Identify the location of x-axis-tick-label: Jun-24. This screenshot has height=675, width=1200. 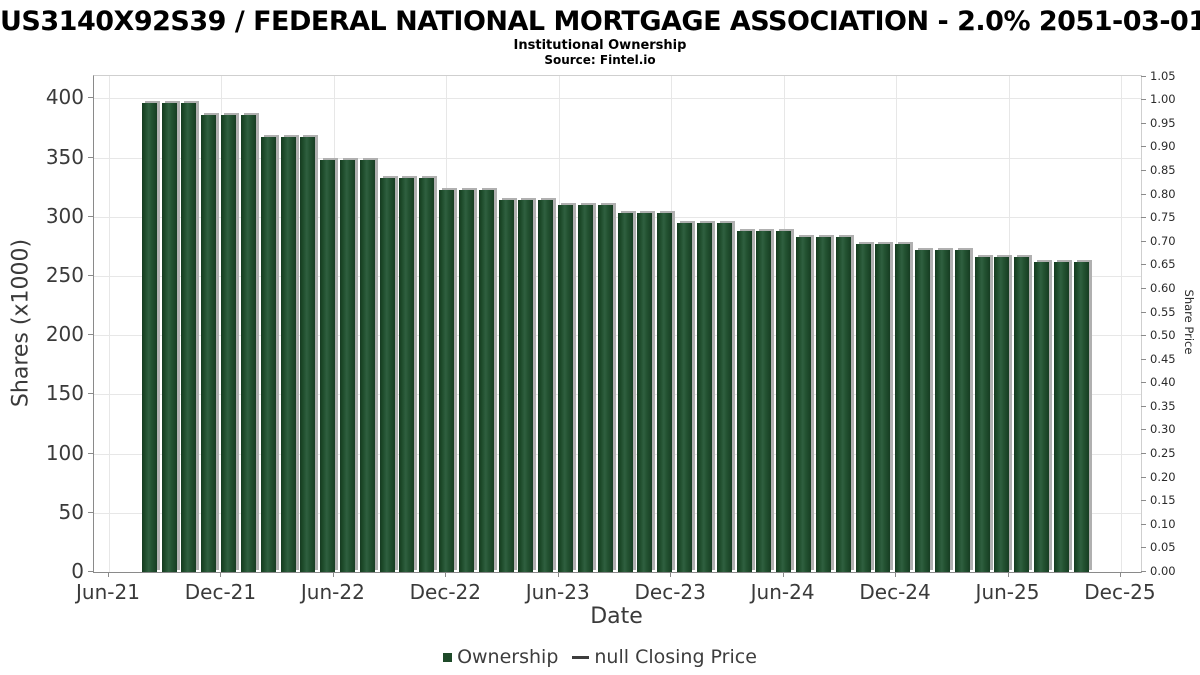
(782, 592).